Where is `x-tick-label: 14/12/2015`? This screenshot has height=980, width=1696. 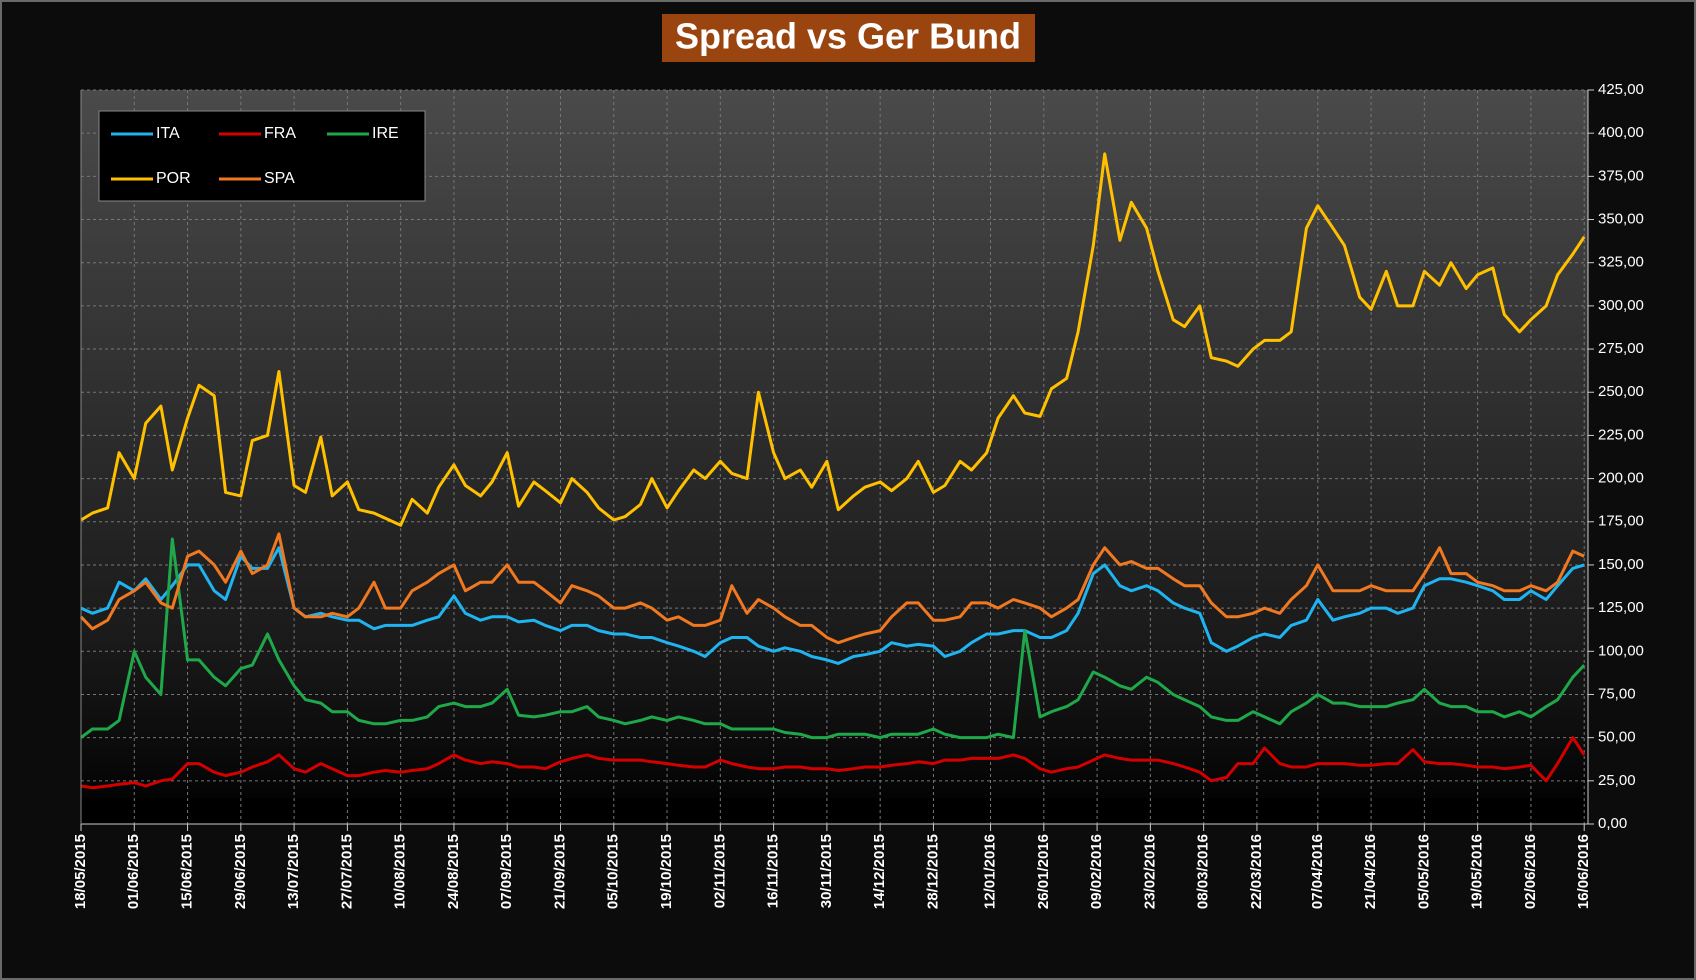
x-tick-label: 14/12/2015 is located at coordinates (879, 871).